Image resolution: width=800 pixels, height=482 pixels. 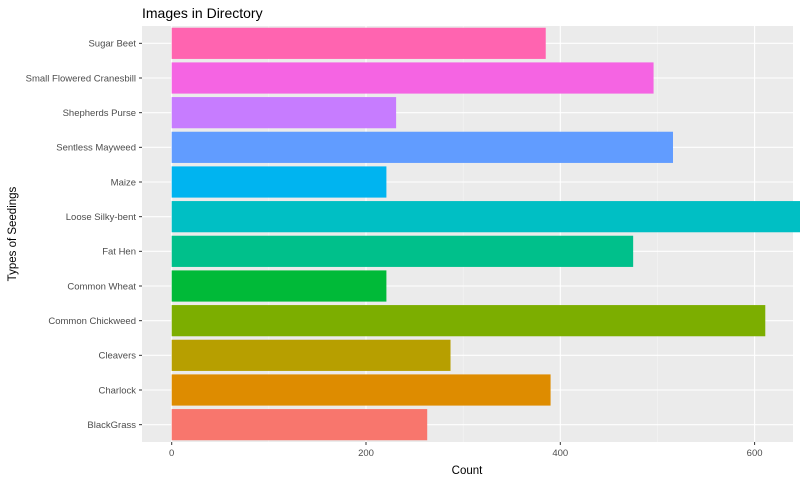 I want to click on bar-shepherds-purse, so click(x=284, y=113).